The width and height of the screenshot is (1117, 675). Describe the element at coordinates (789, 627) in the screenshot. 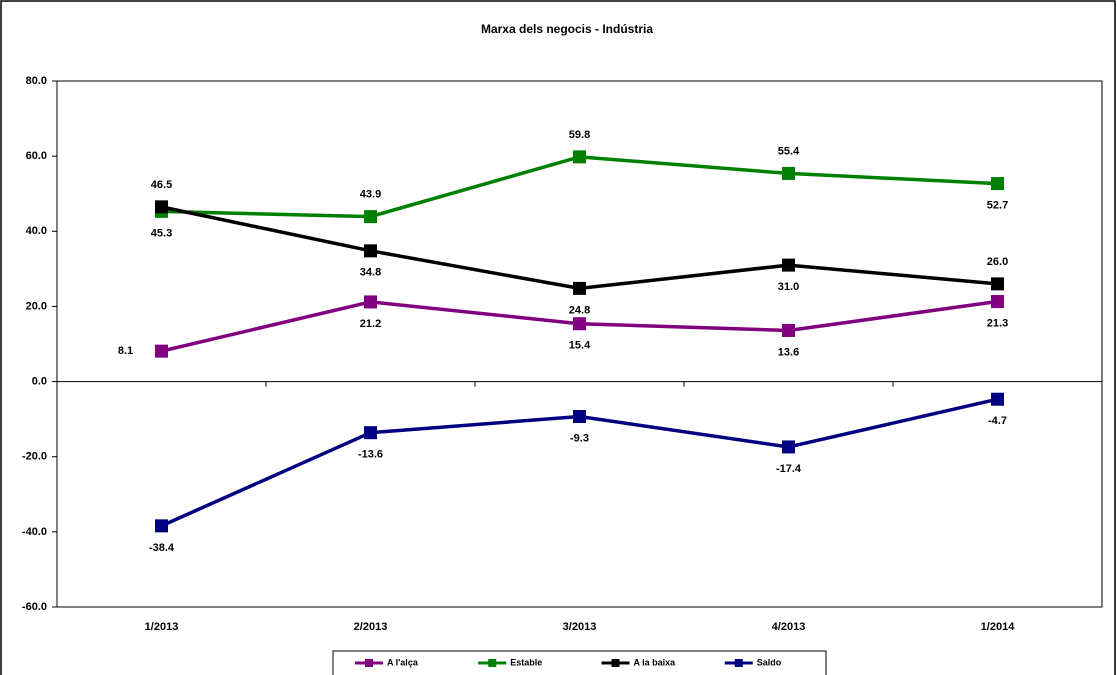

I see `x-tick-label: 4/2013` at that location.